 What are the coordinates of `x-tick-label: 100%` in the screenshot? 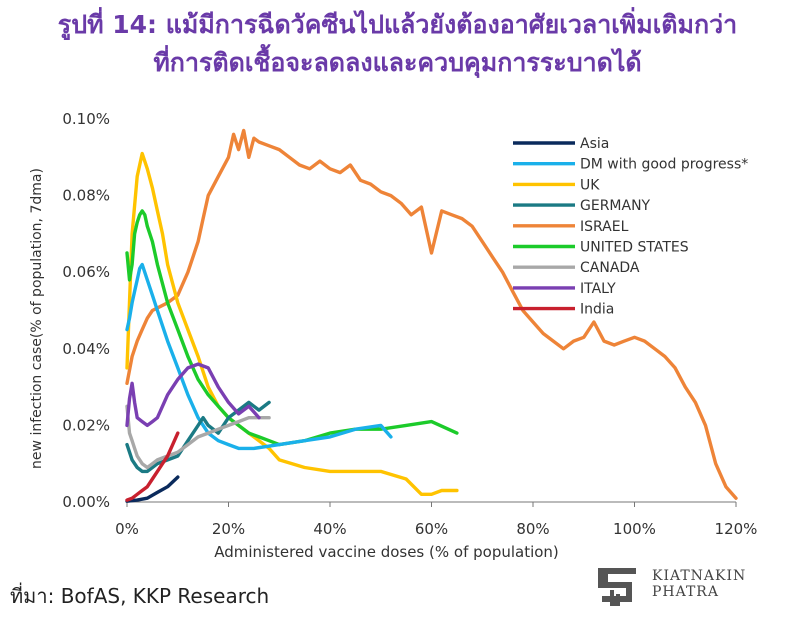 It's located at (634, 529).